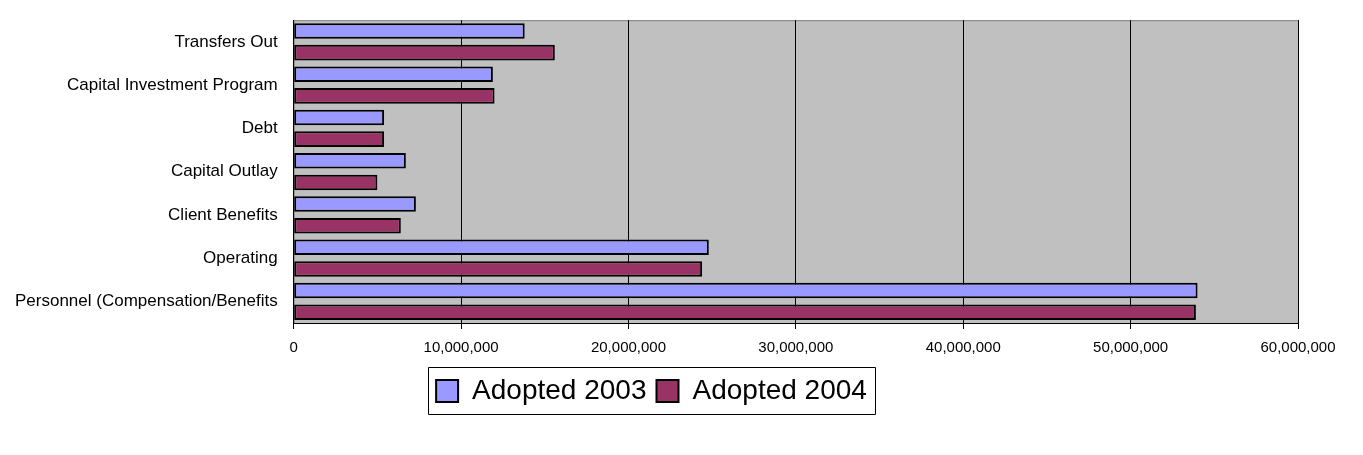  I want to click on x-tick-label: 60,000,000, so click(1298, 347).